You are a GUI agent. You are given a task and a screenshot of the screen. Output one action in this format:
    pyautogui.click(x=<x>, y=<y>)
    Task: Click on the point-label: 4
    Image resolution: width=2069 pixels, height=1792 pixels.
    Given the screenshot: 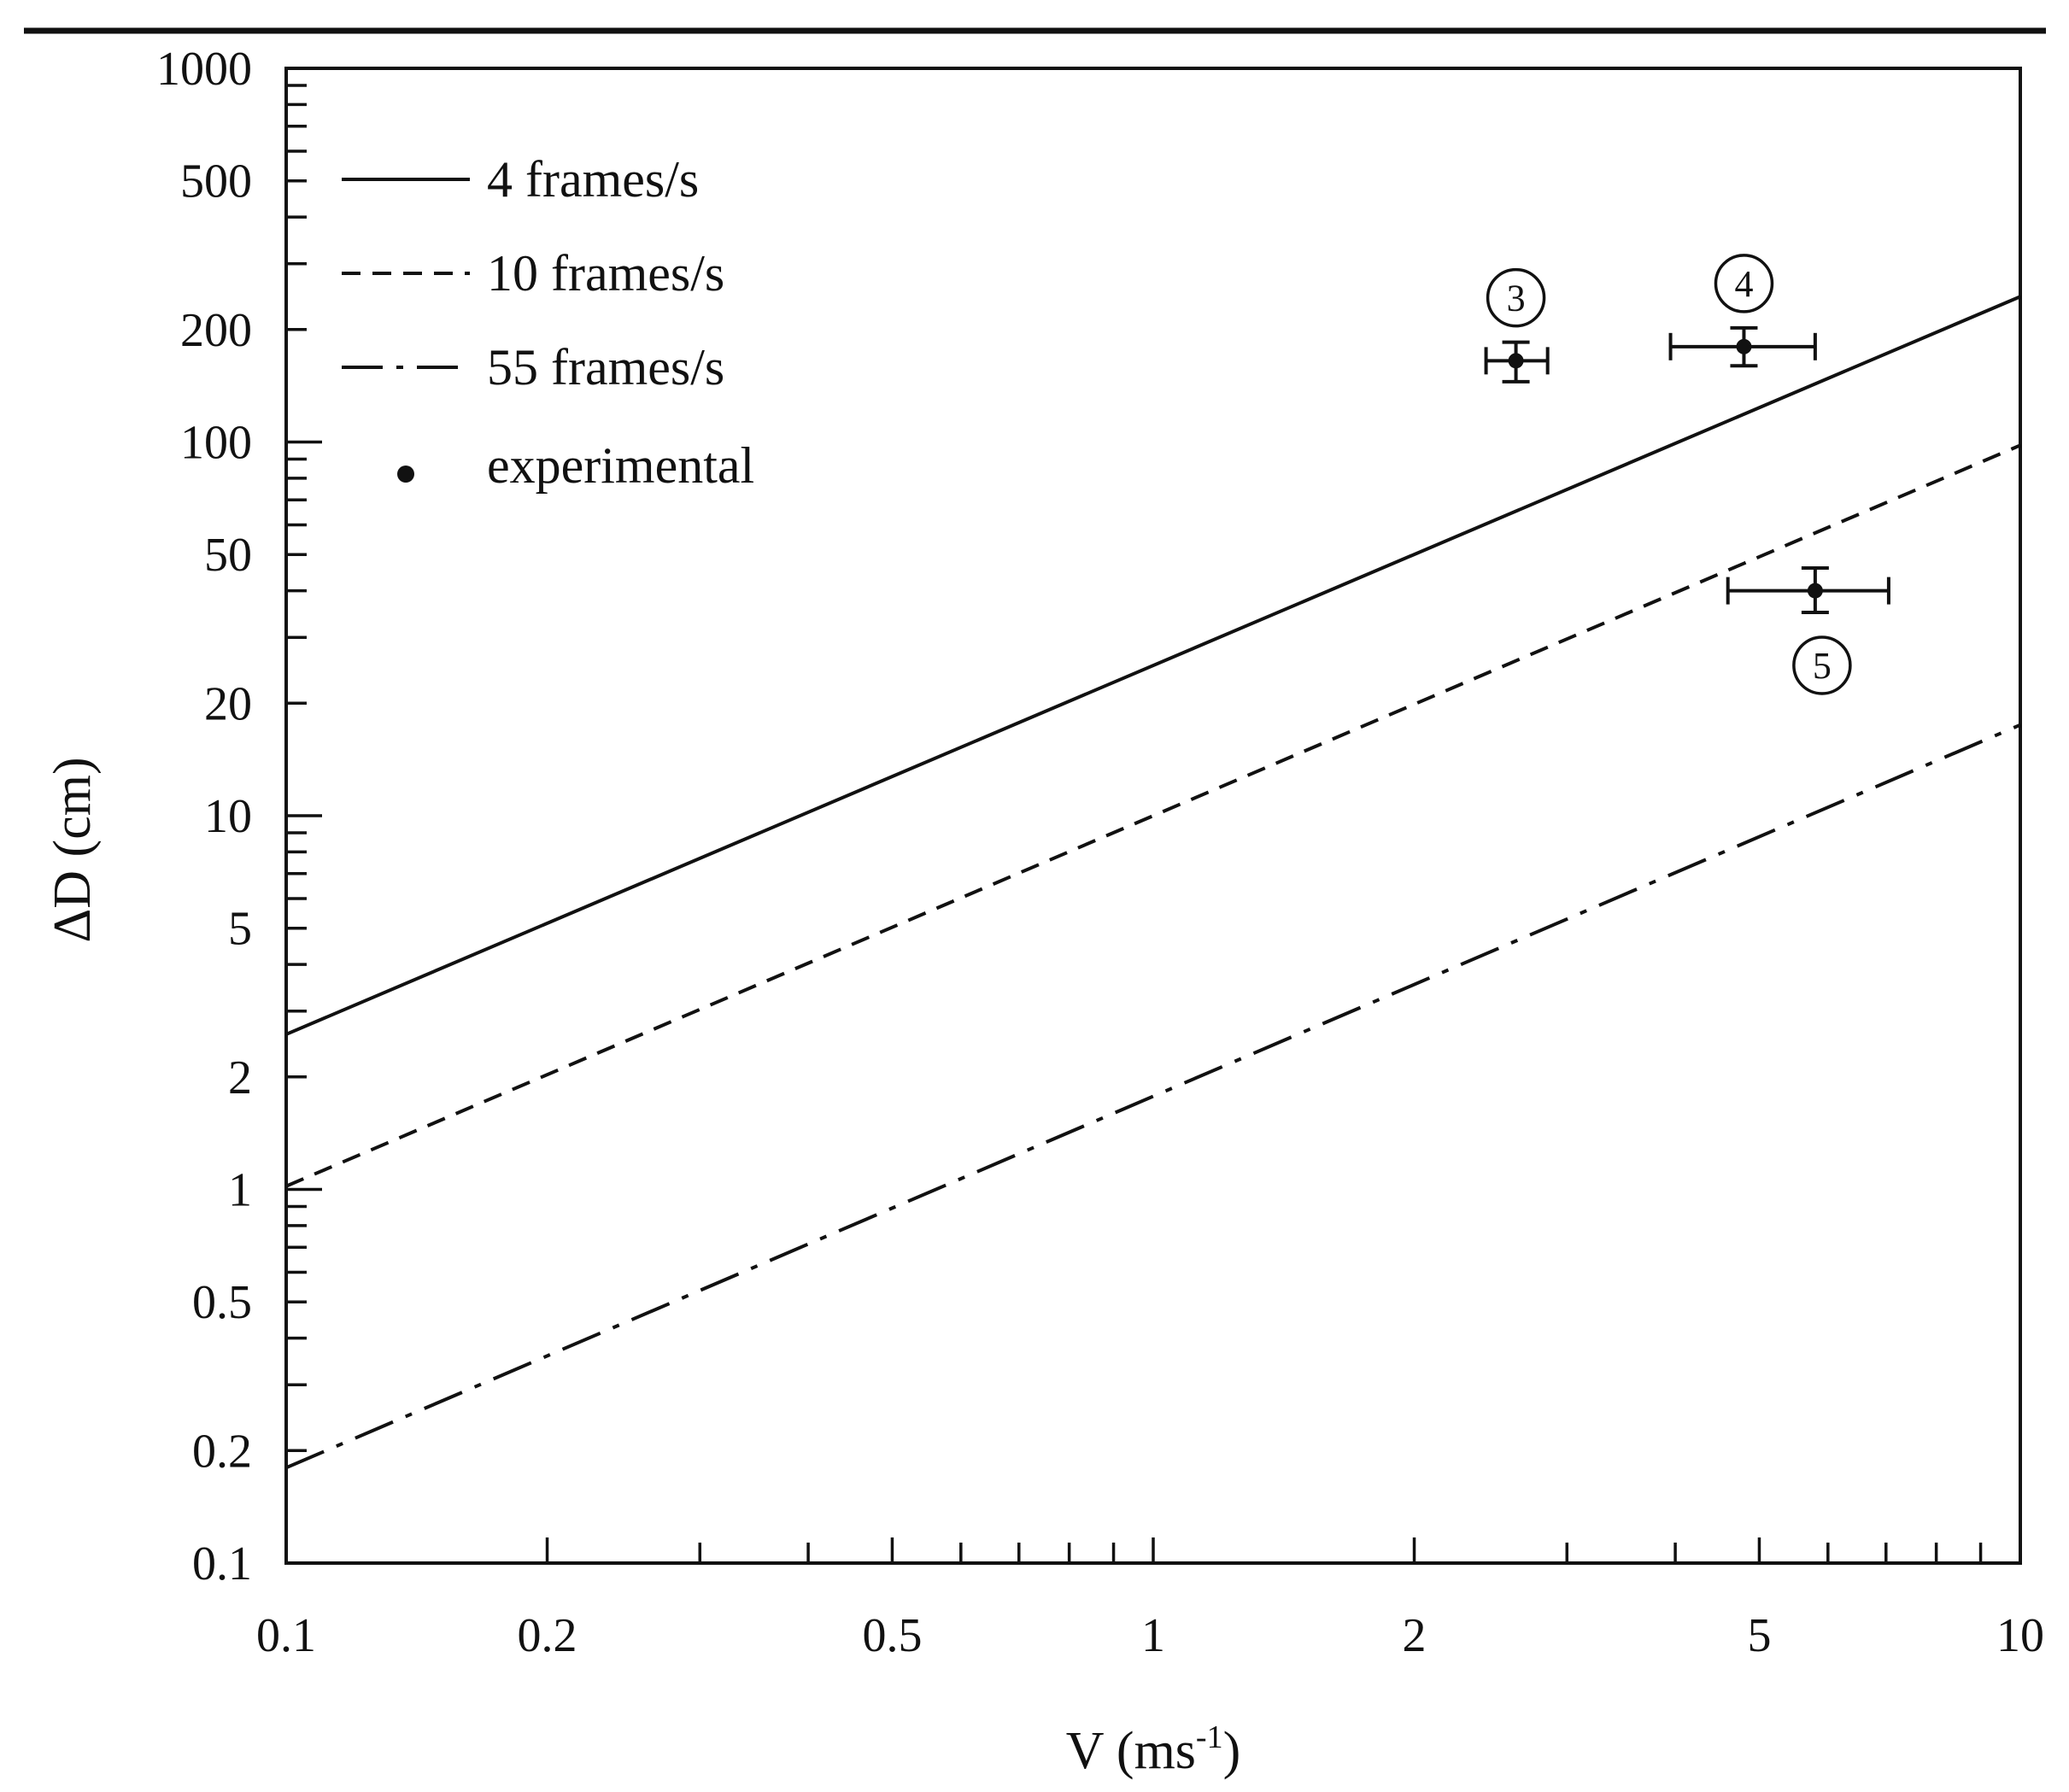 What is the action you would take?
    pyautogui.click(x=1744, y=284)
    